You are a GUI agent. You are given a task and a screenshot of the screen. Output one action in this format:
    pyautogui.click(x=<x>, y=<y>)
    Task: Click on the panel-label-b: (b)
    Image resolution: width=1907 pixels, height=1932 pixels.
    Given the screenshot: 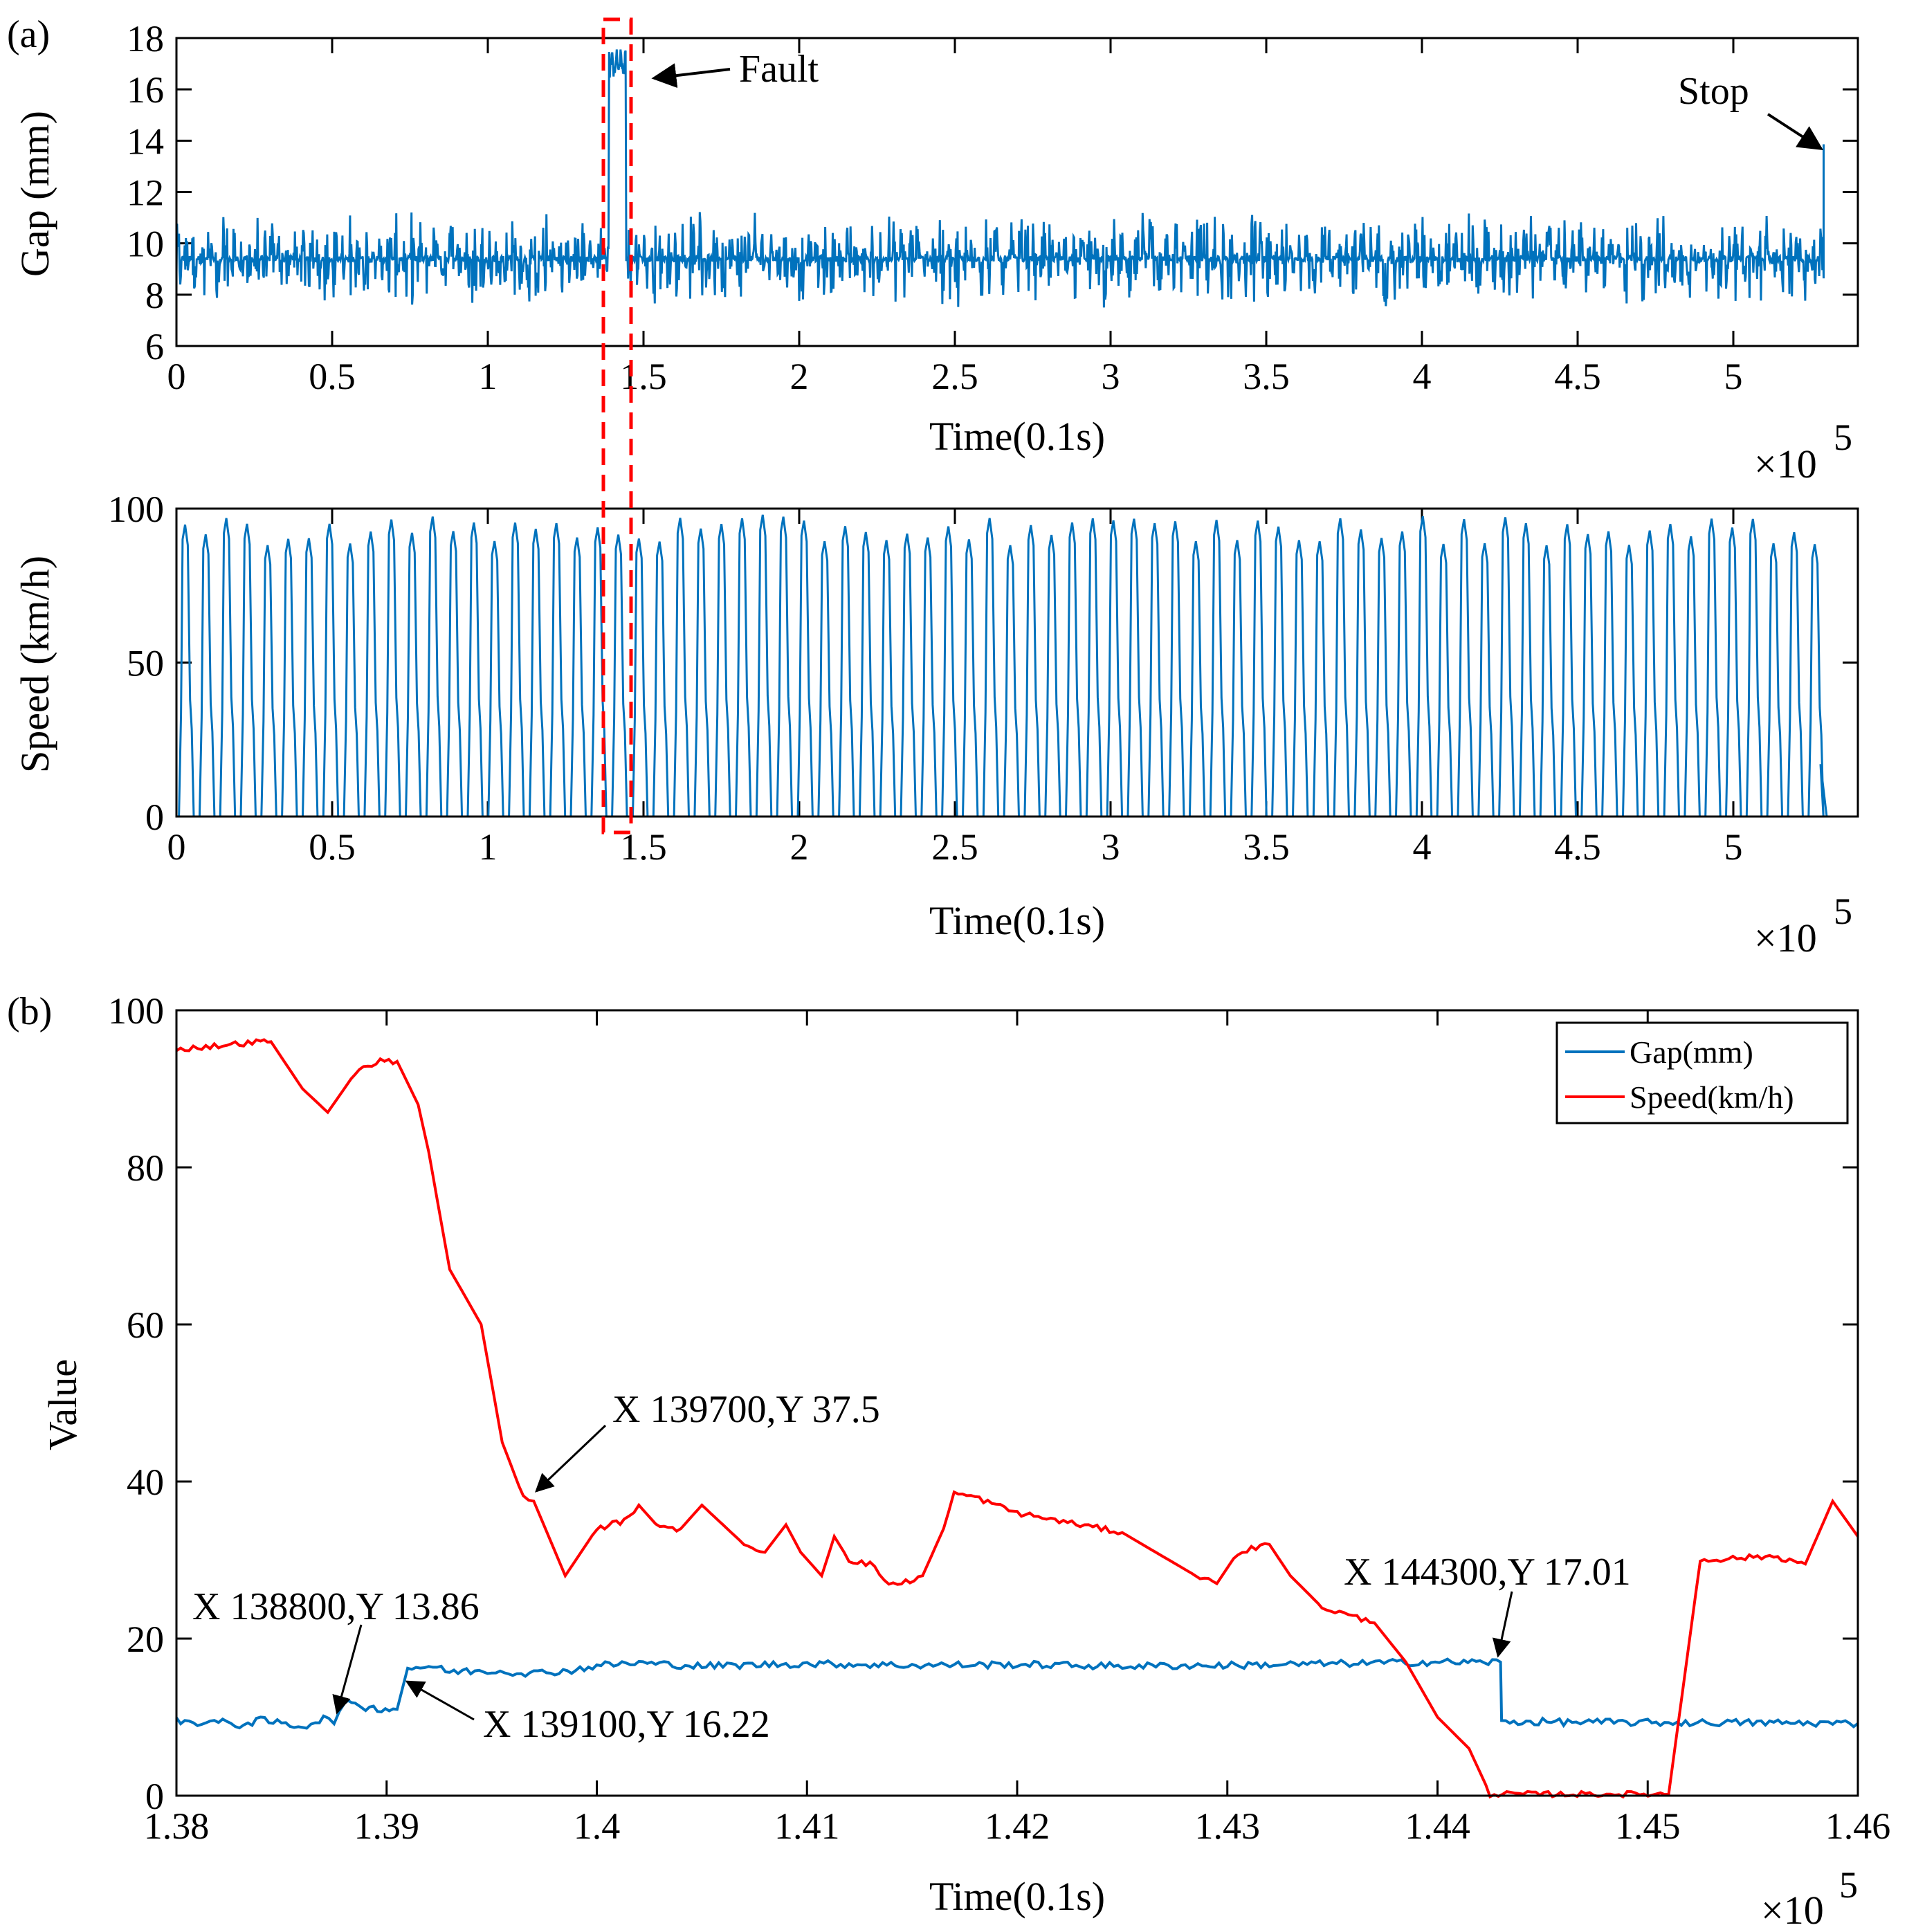 What is the action you would take?
    pyautogui.click(x=29, y=1011)
    